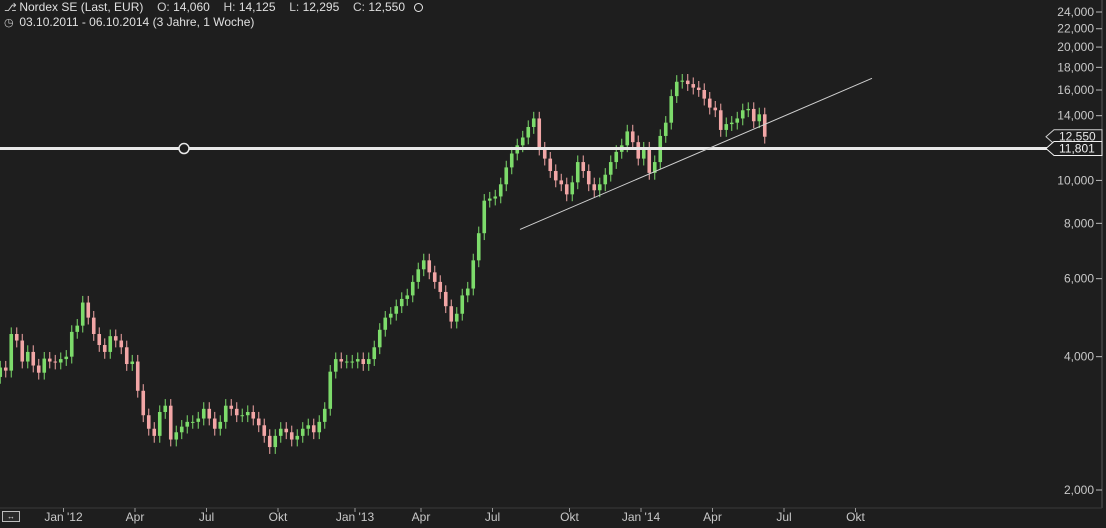 The width and height of the screenshot is (1106, 528). Describe the element at coordinates (1075, 12) in the screenshot. I see `y-tick-label: 24,000` at that location.